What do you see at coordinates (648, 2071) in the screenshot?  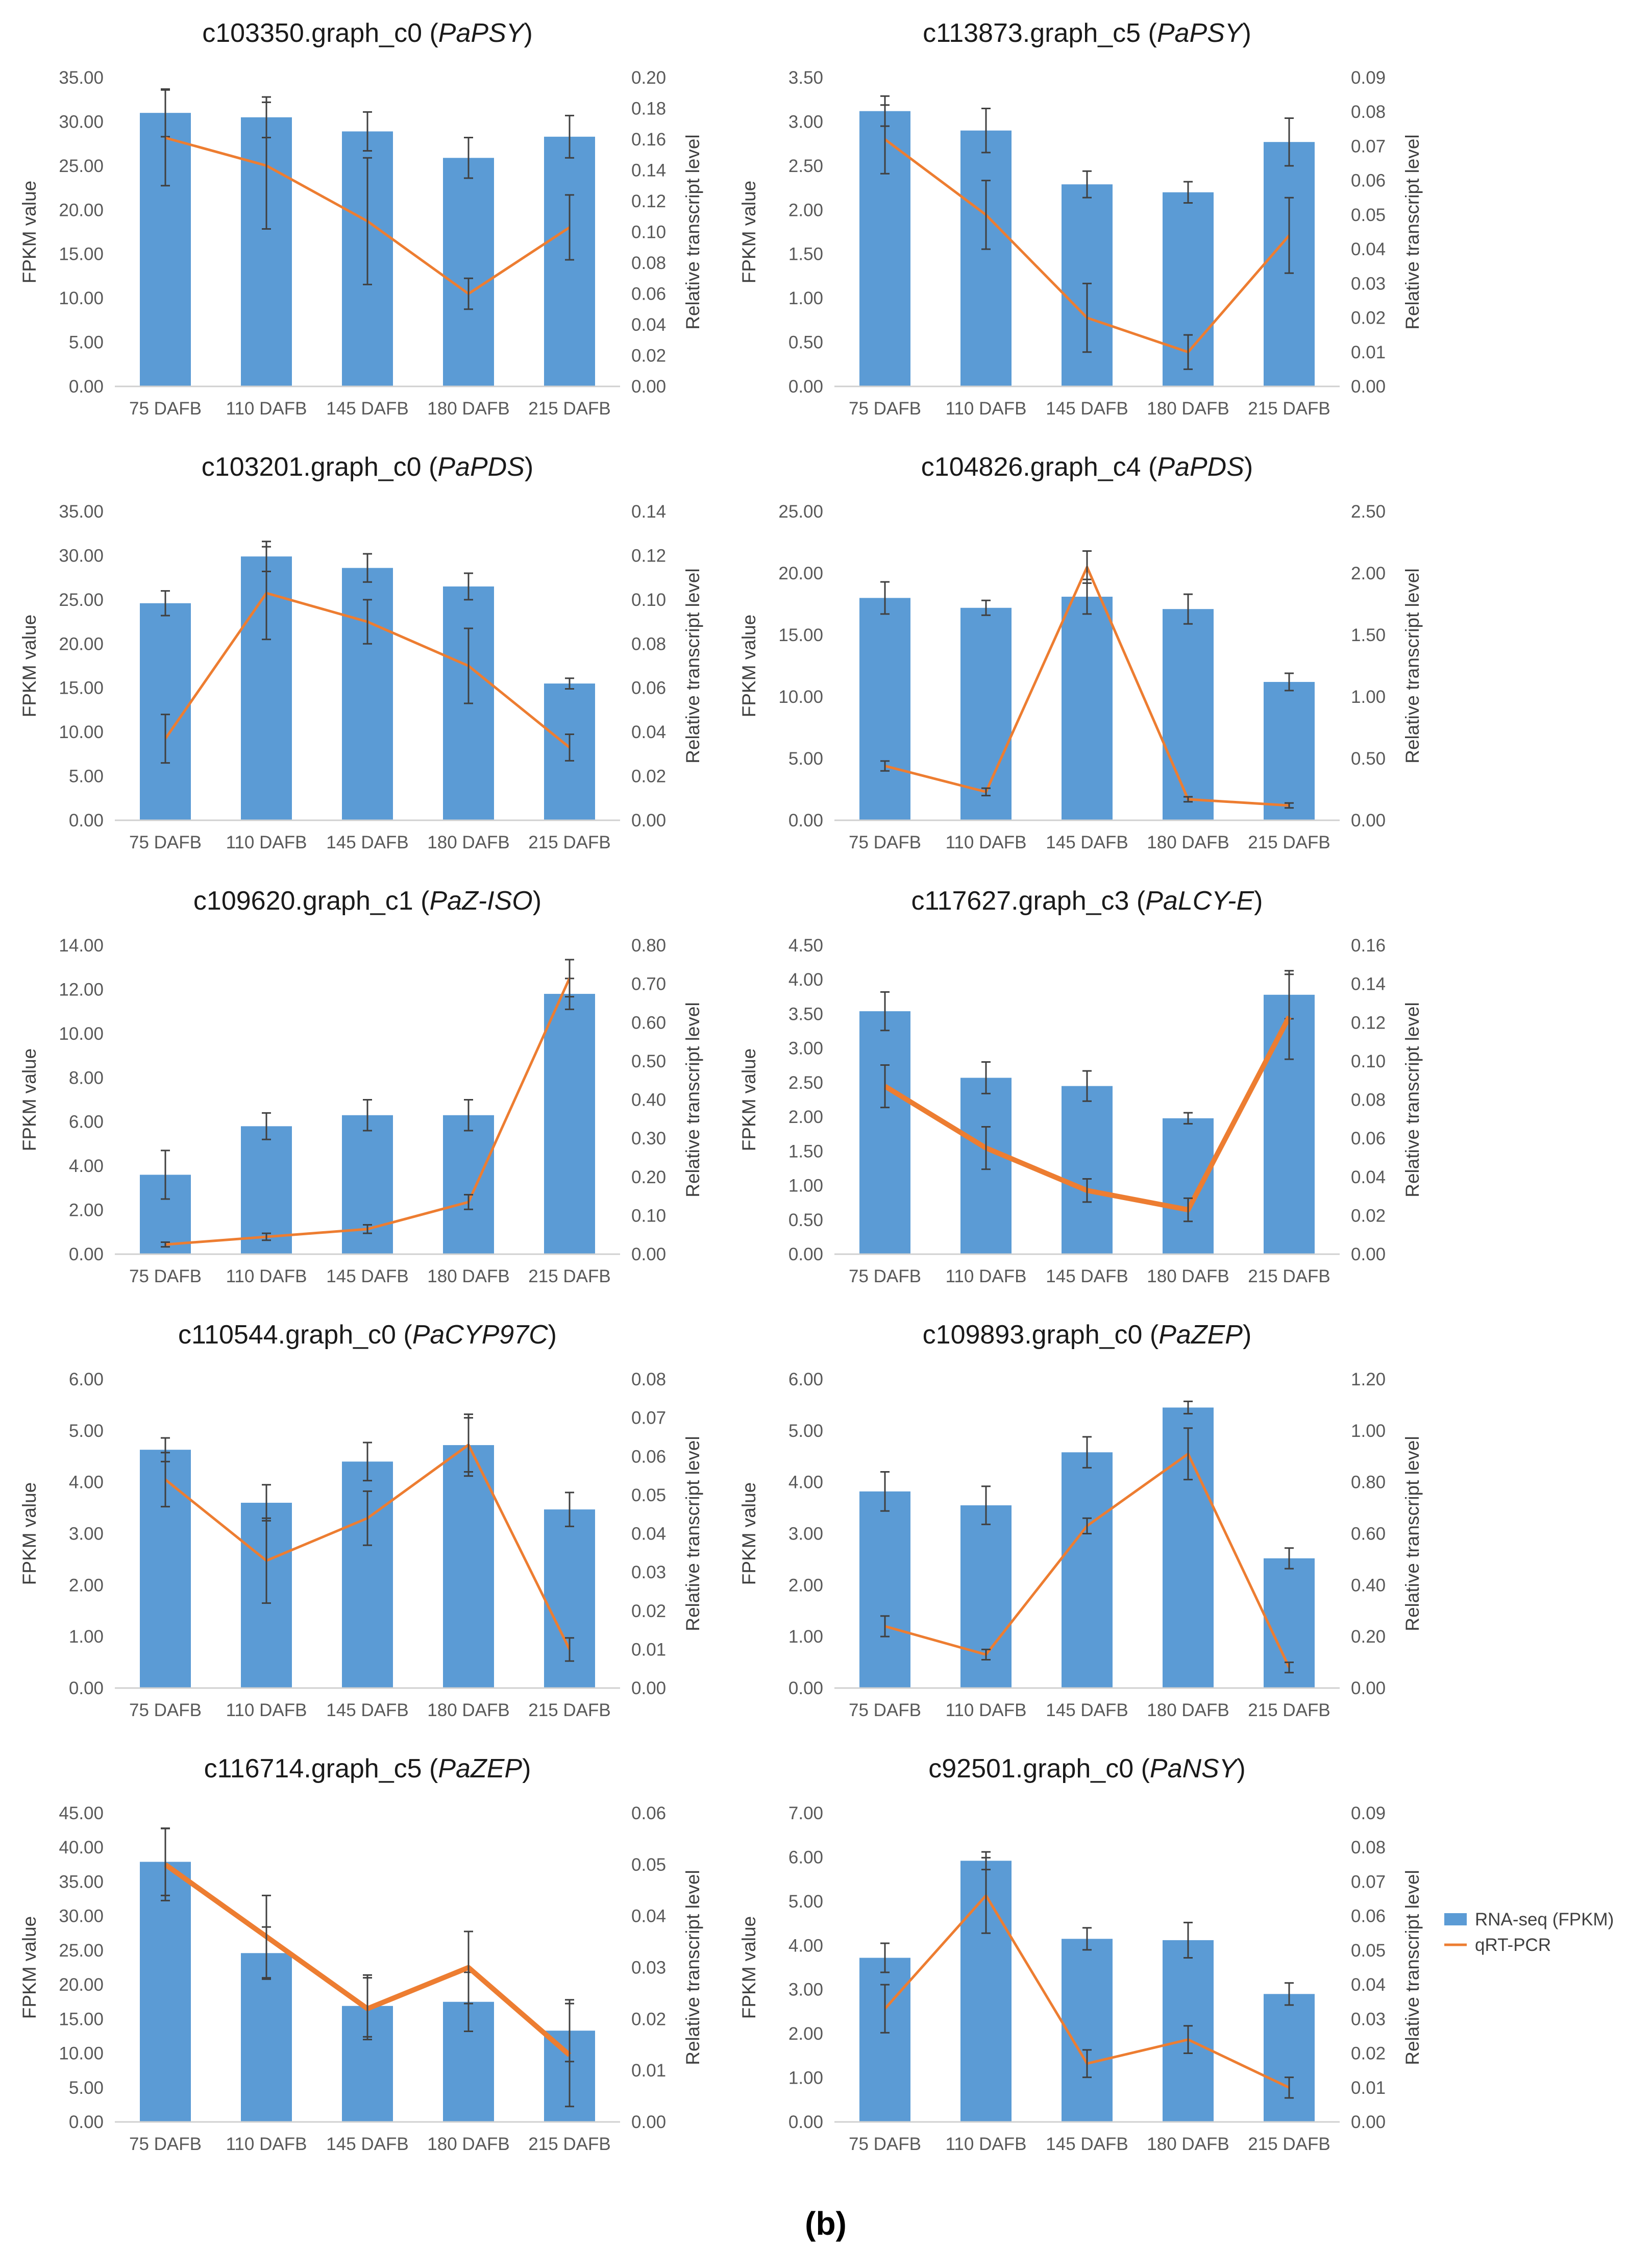 I see `y2-tick-label: 0.01` at bounding box center [648, 2071].